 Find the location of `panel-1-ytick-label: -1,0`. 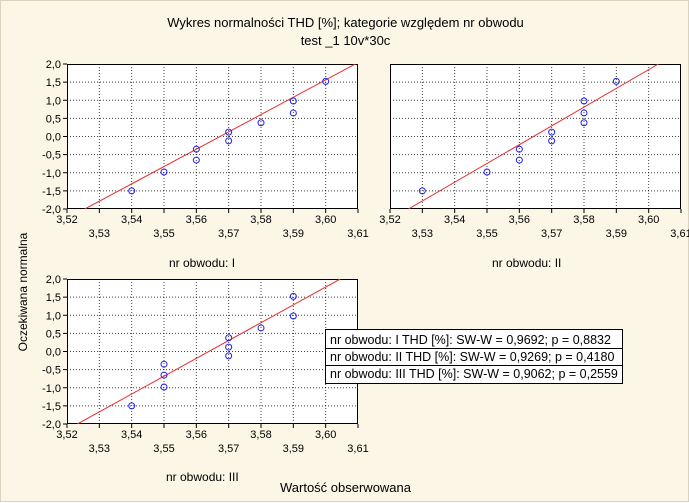

panel-1-ytick-label: -1,0 is located at coordinates (51, 174).